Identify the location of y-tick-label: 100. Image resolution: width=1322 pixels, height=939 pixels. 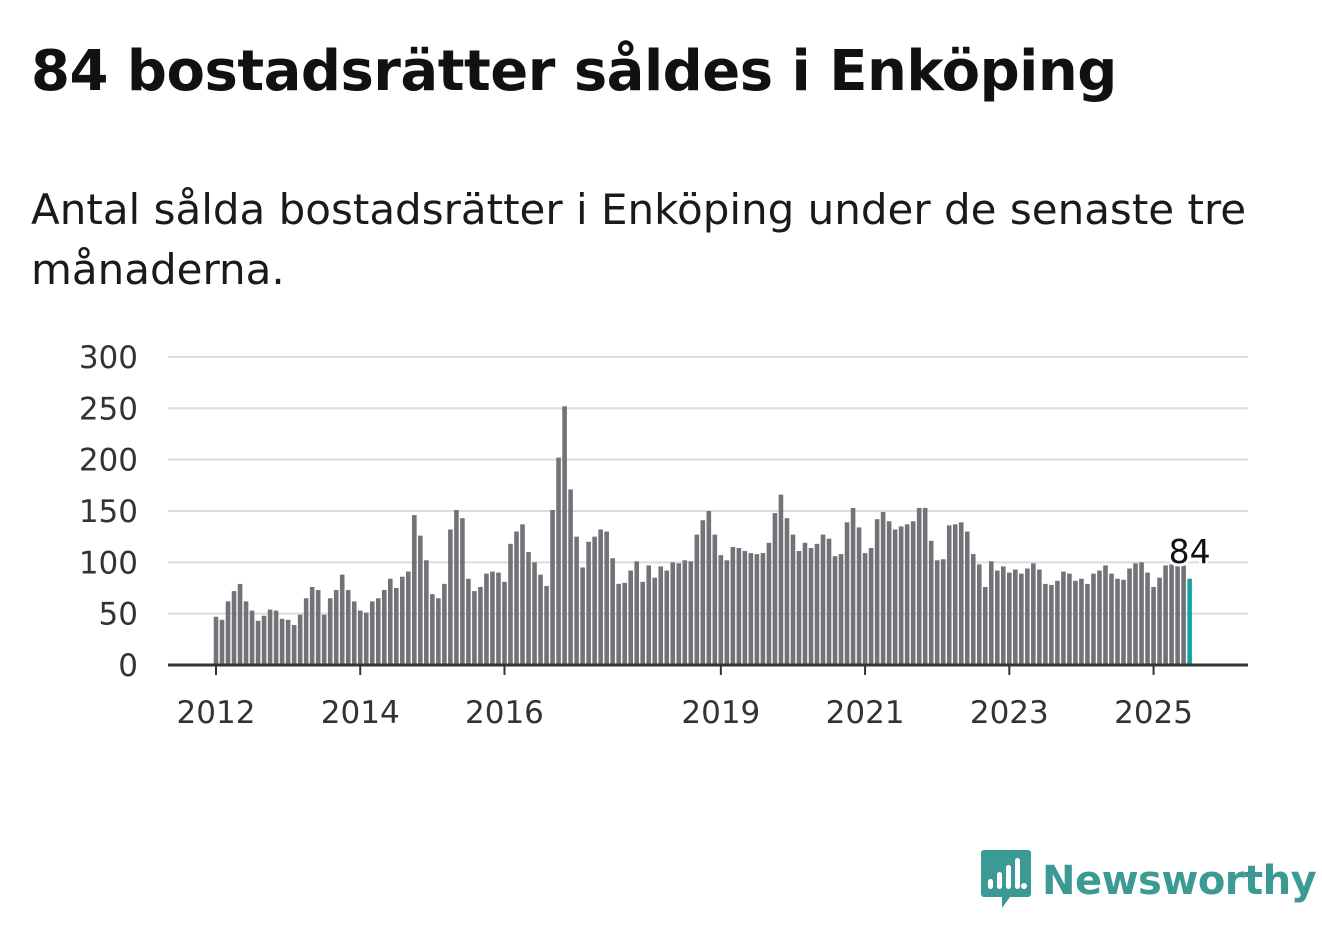
(108, 563).